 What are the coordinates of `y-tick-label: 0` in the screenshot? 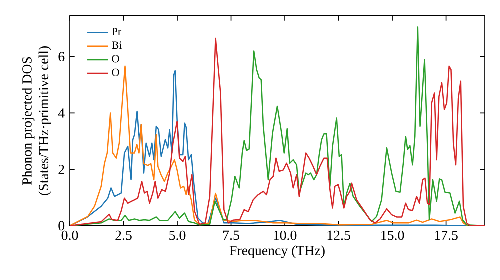 It's located at (61, 226).